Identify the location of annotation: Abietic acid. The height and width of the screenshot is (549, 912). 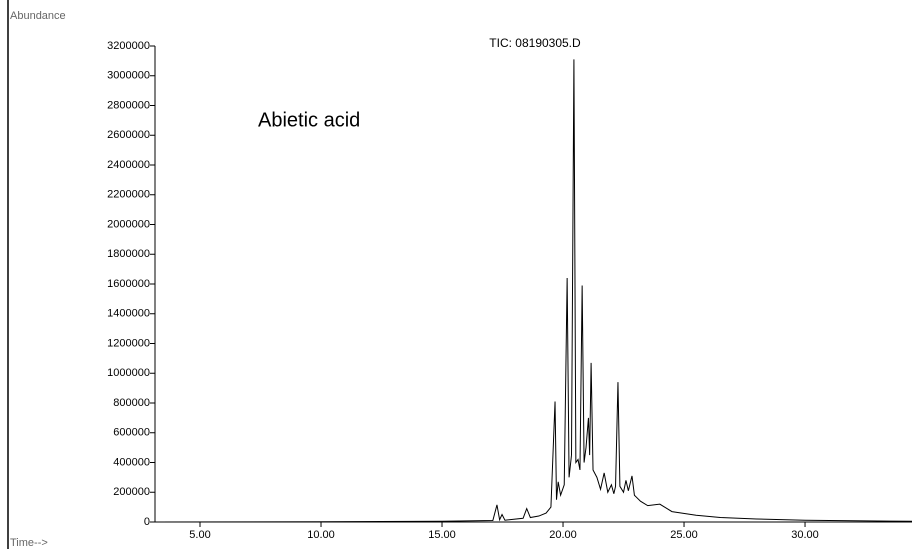
(309, 120).